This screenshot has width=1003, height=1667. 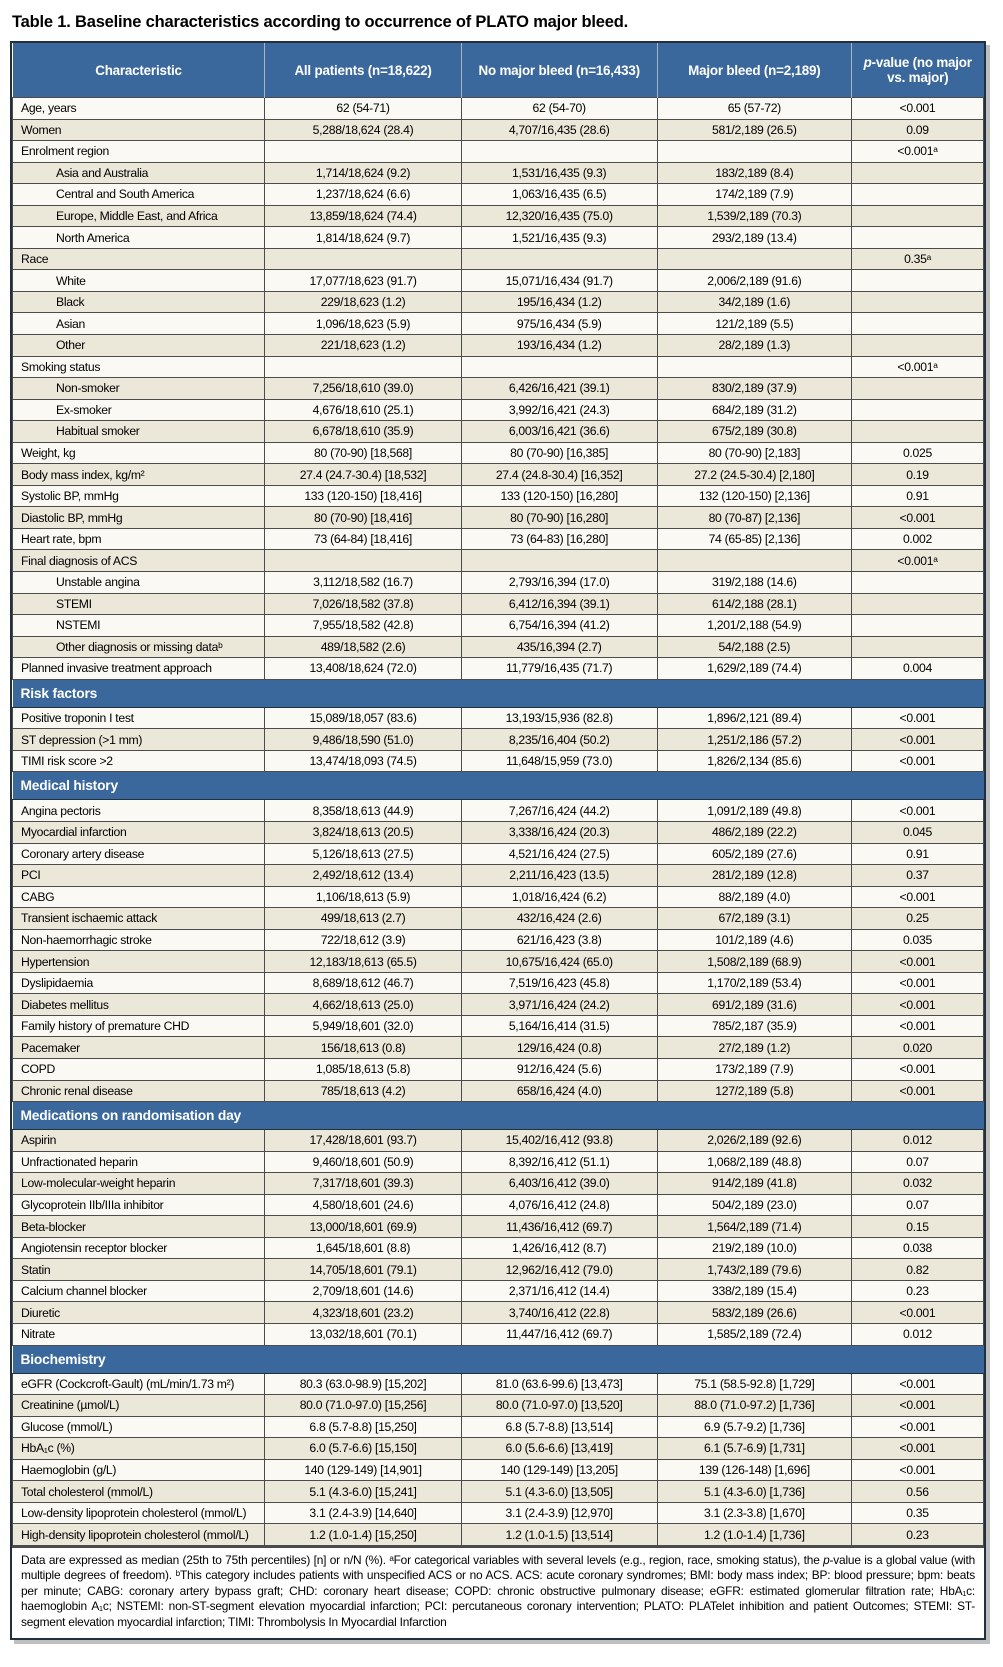 I want to click on cell-all-patients: 4,323/18,601 (23.2), so click(x=363, y=1312).